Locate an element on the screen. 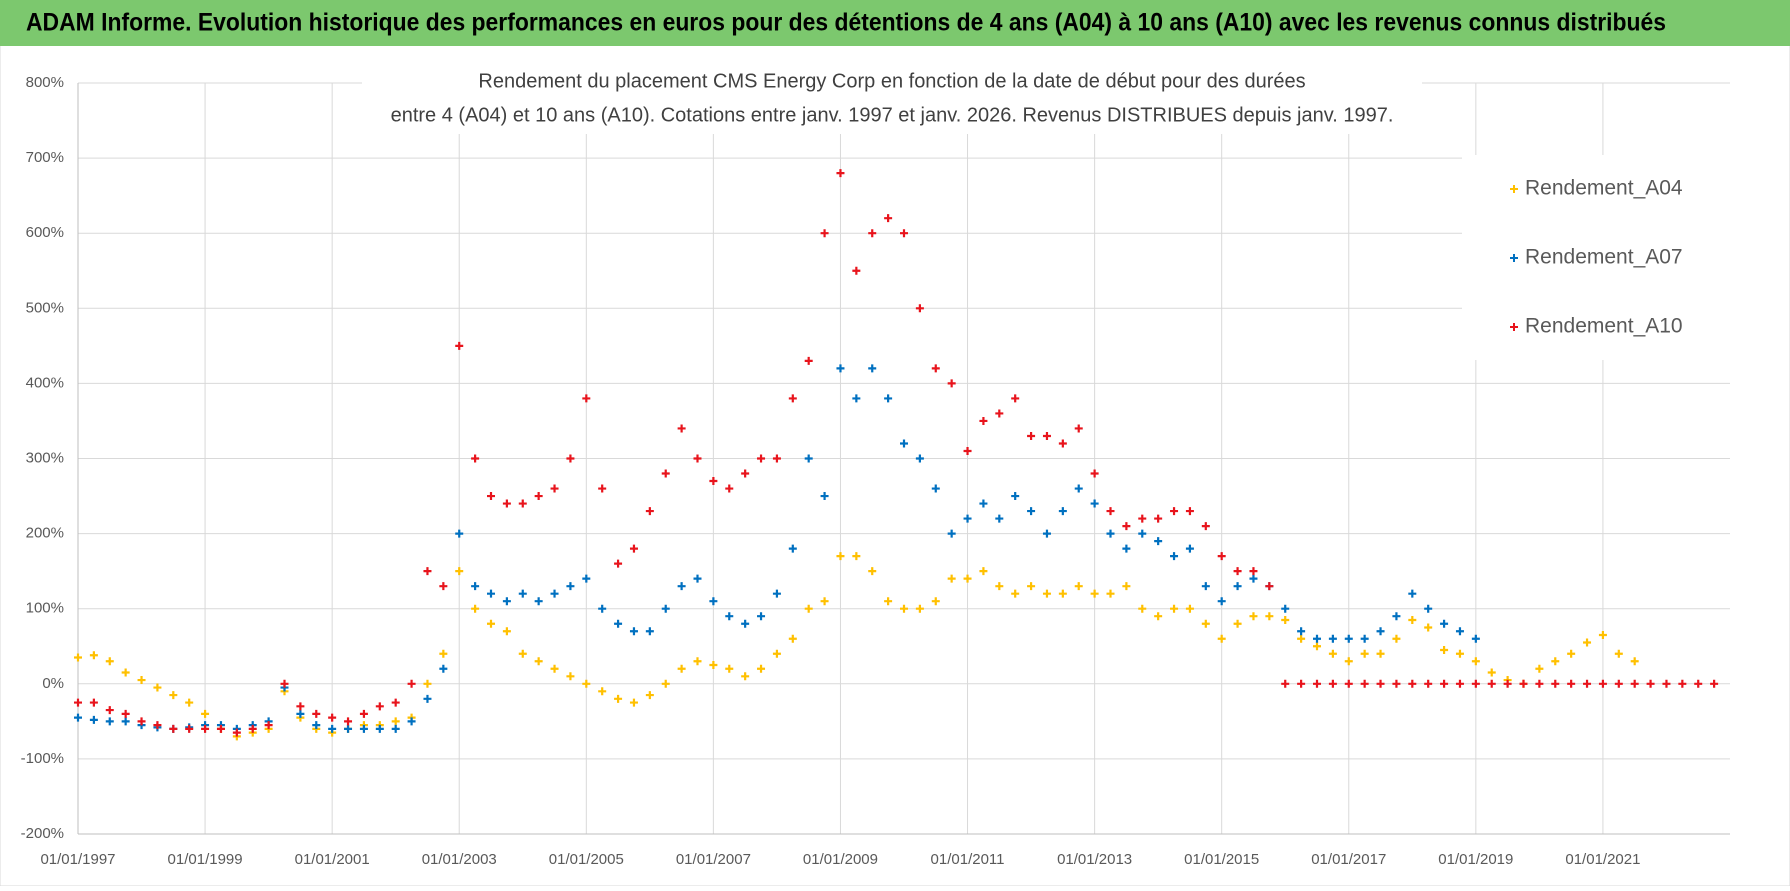 The width and height of the screenshot is (1790, 891). header-bar is located at coordinates (895, 23).